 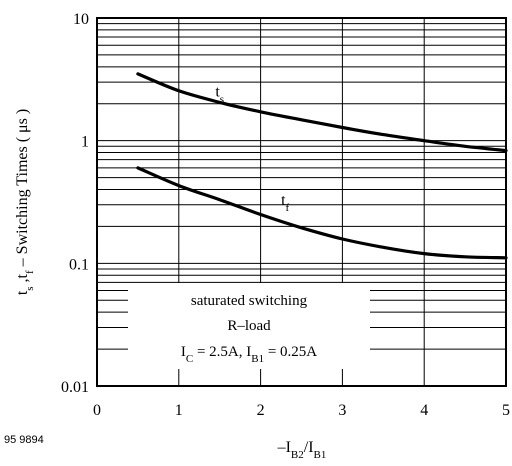 What do you see at coordinates (252, 148) in the screenshot?
I see `series-label-layer: ts tf` at bounding box center [252, 148].